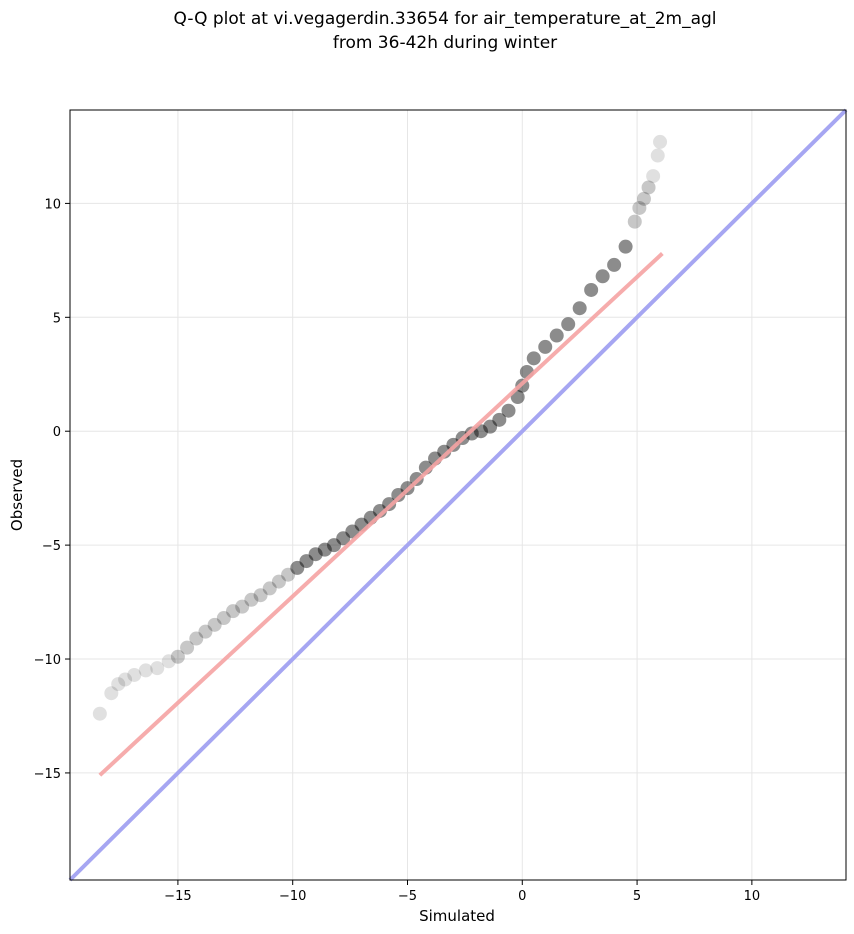 The width and height of the screenshot is (854, 934). What do you see at coordinates (292, 896) in the screenshot?
I see `x-tick-label: −10` at bounding box center [292, 896].